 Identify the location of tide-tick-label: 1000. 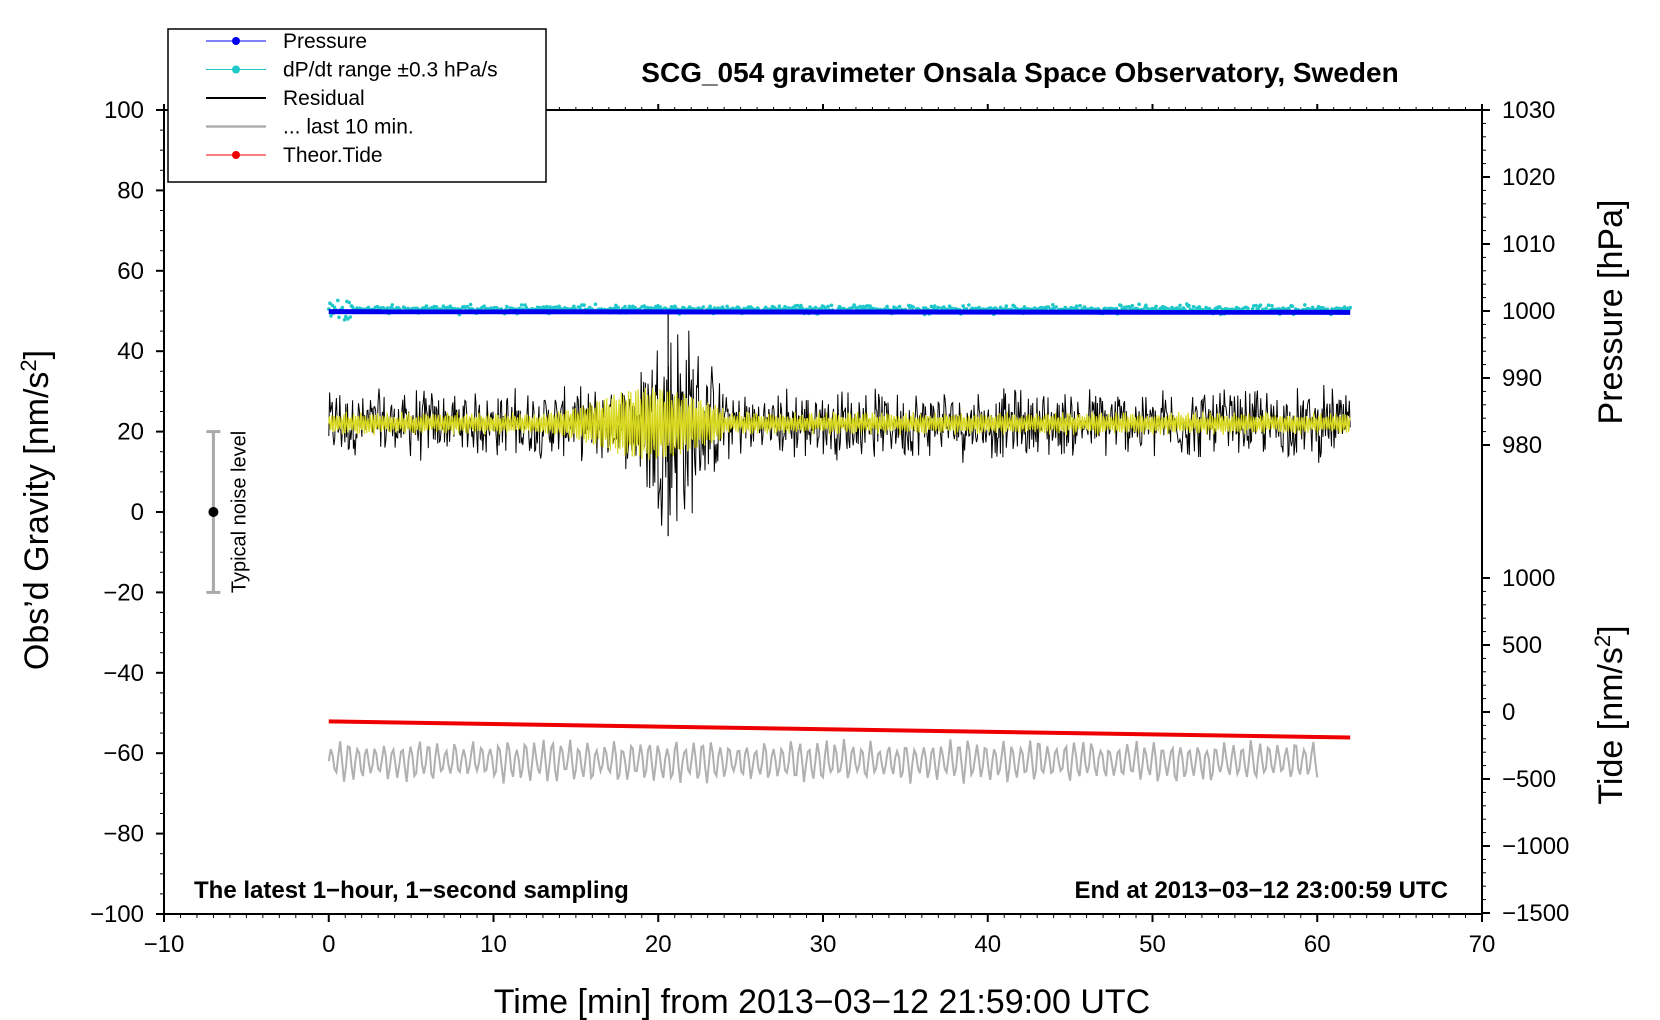
(1528, 578).